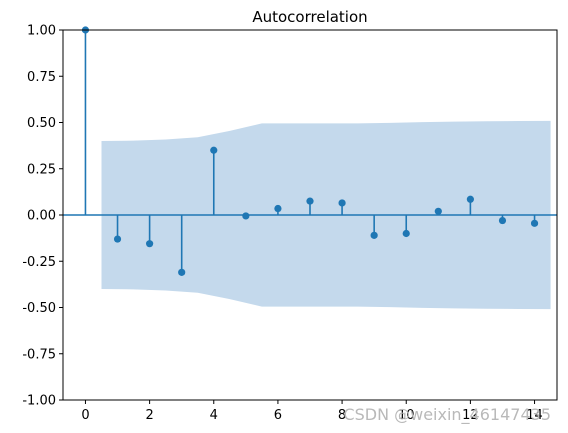  Describe the element at coordinates (534, 415) in the screenshot. I see `x-tick-label-14: 14` at that location.